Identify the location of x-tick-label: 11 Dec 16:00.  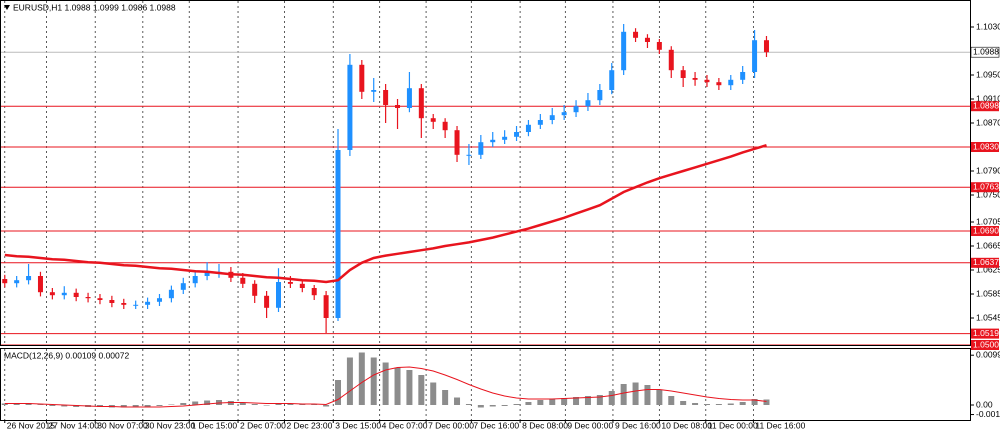
(780, 425).